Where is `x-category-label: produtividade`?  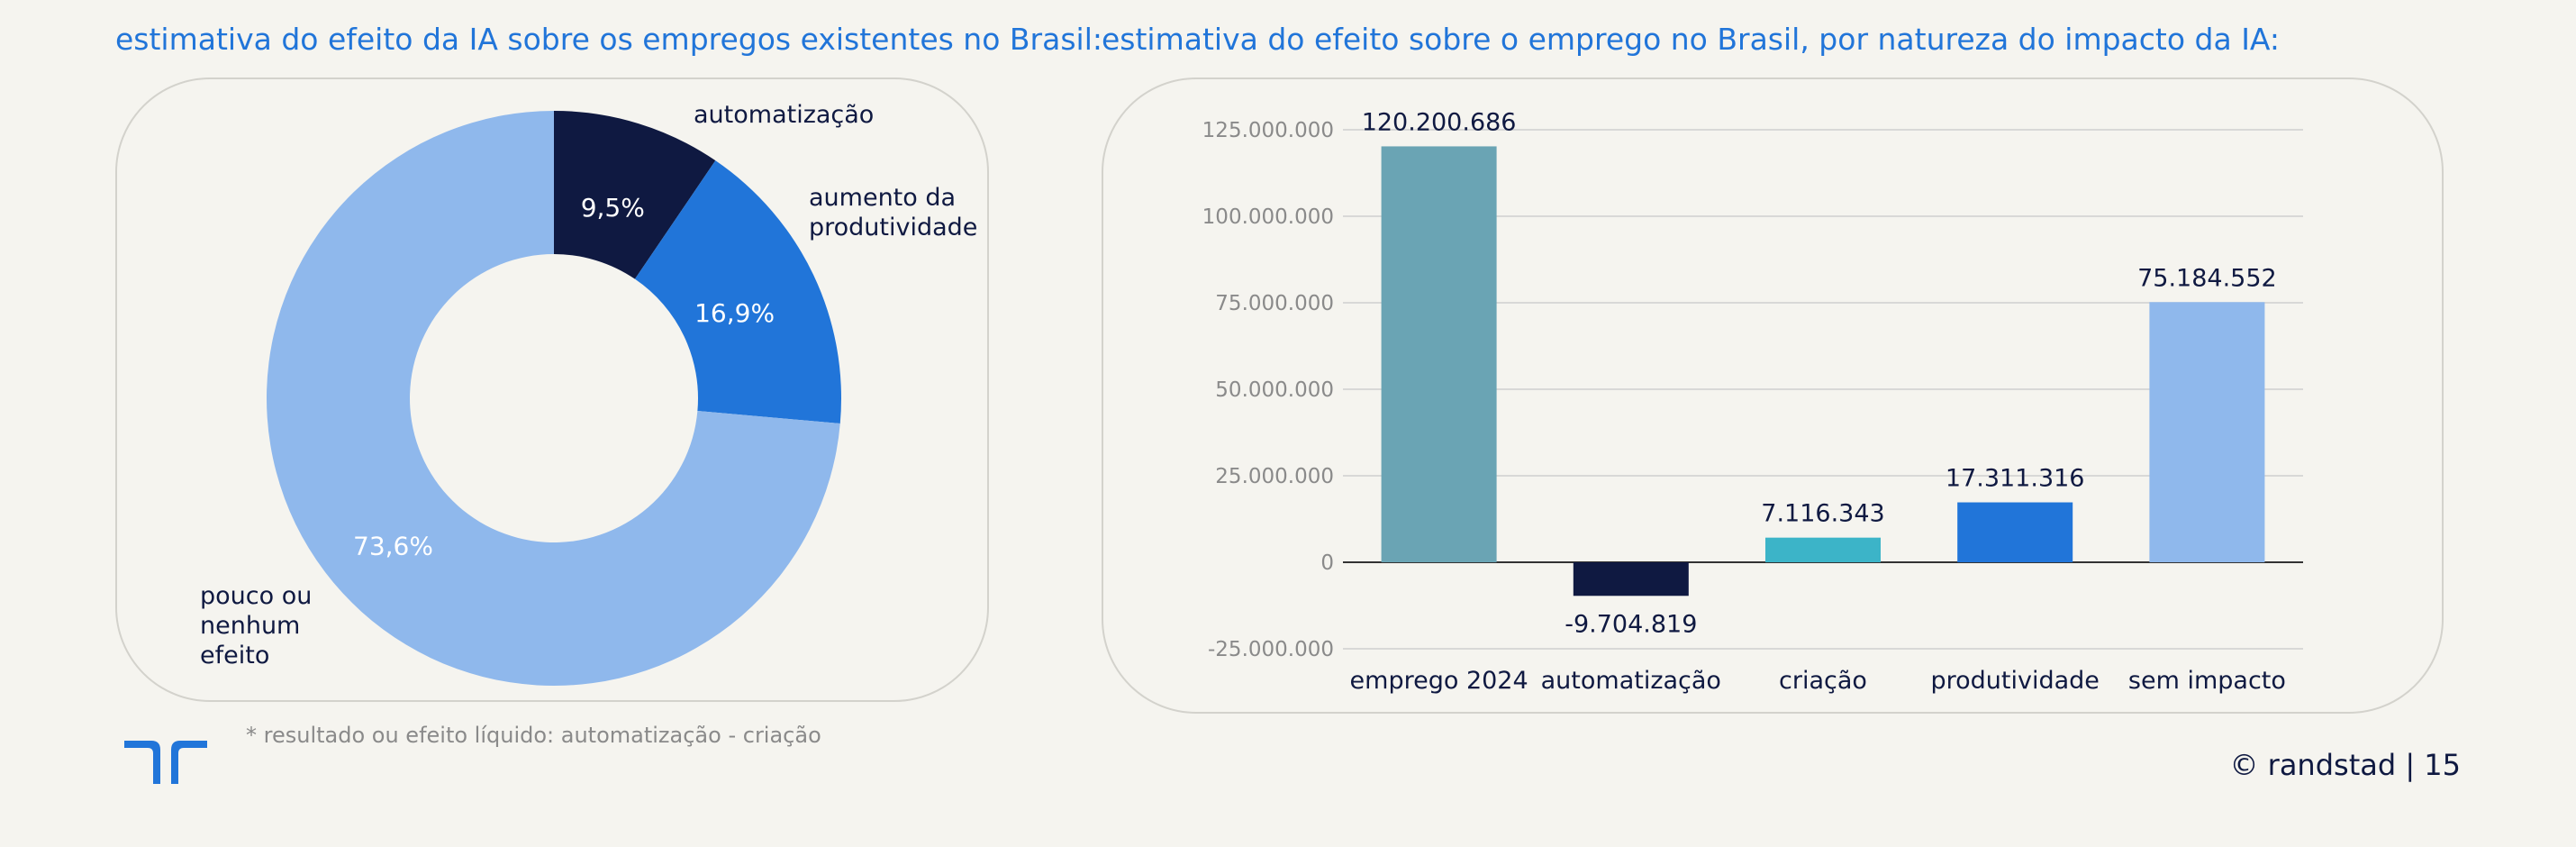
x-category-label: produtividade is located at coordinates (2015, 681).